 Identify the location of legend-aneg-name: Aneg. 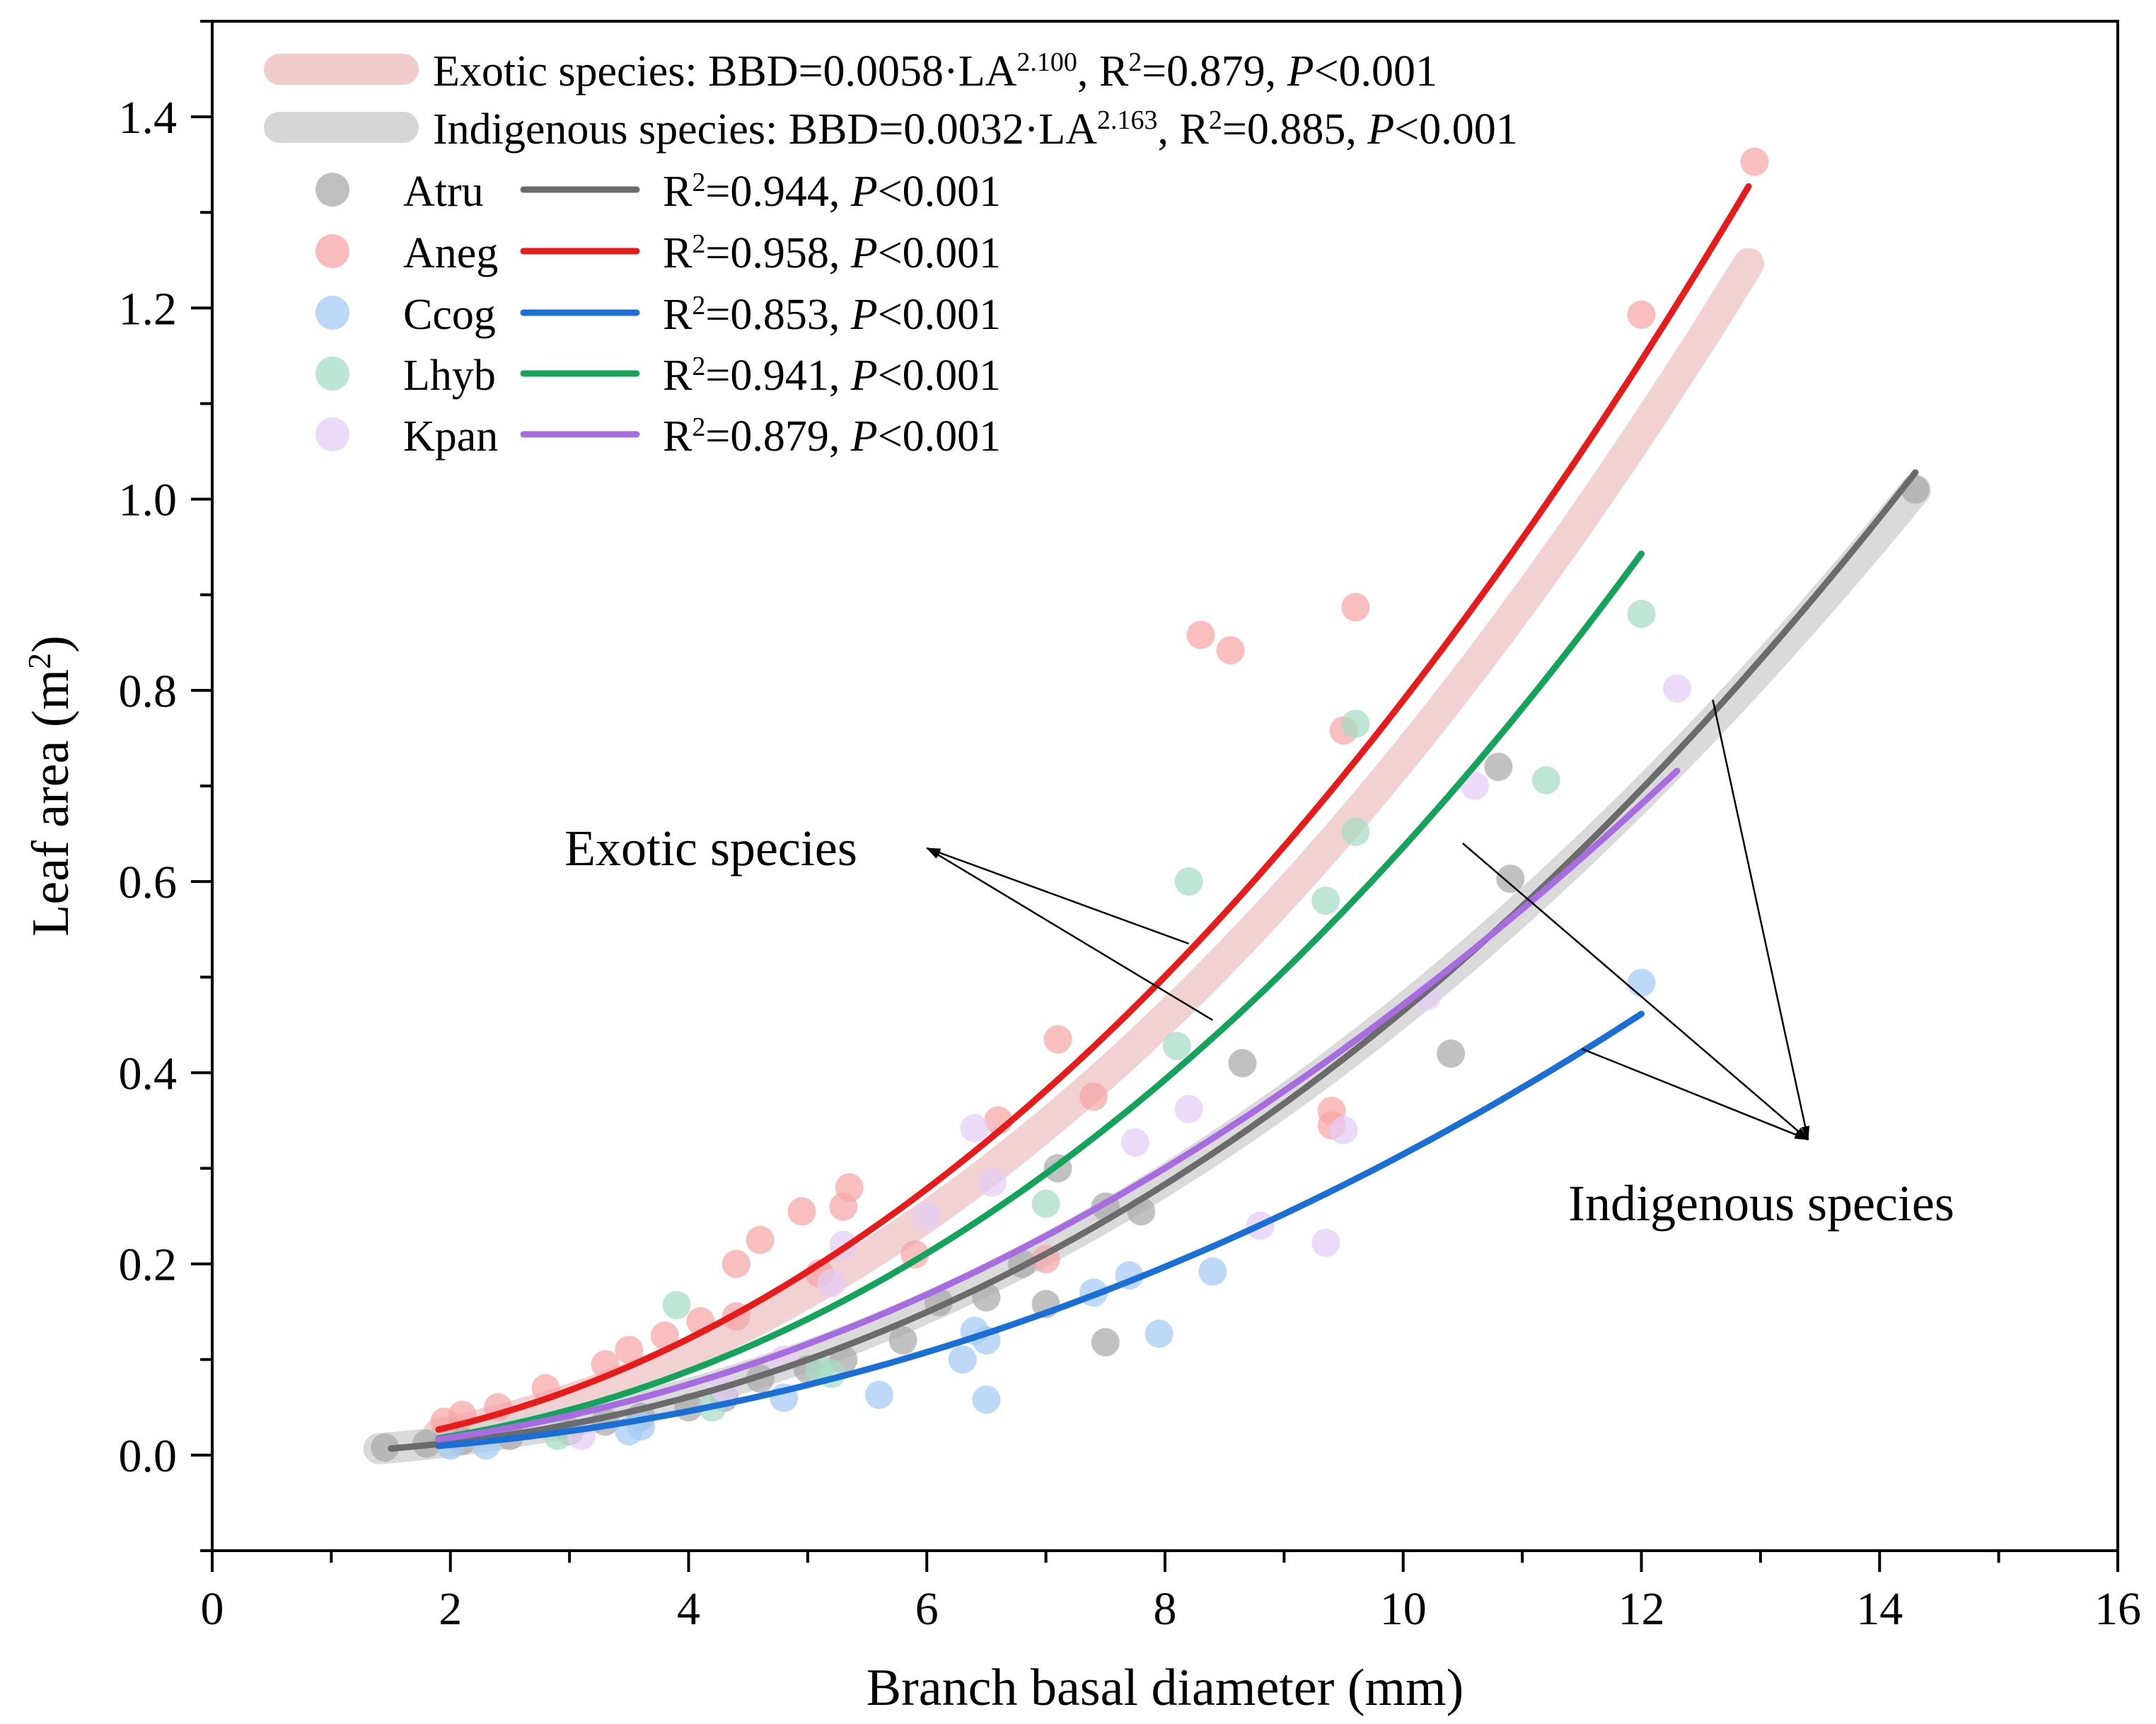
(450, 253).